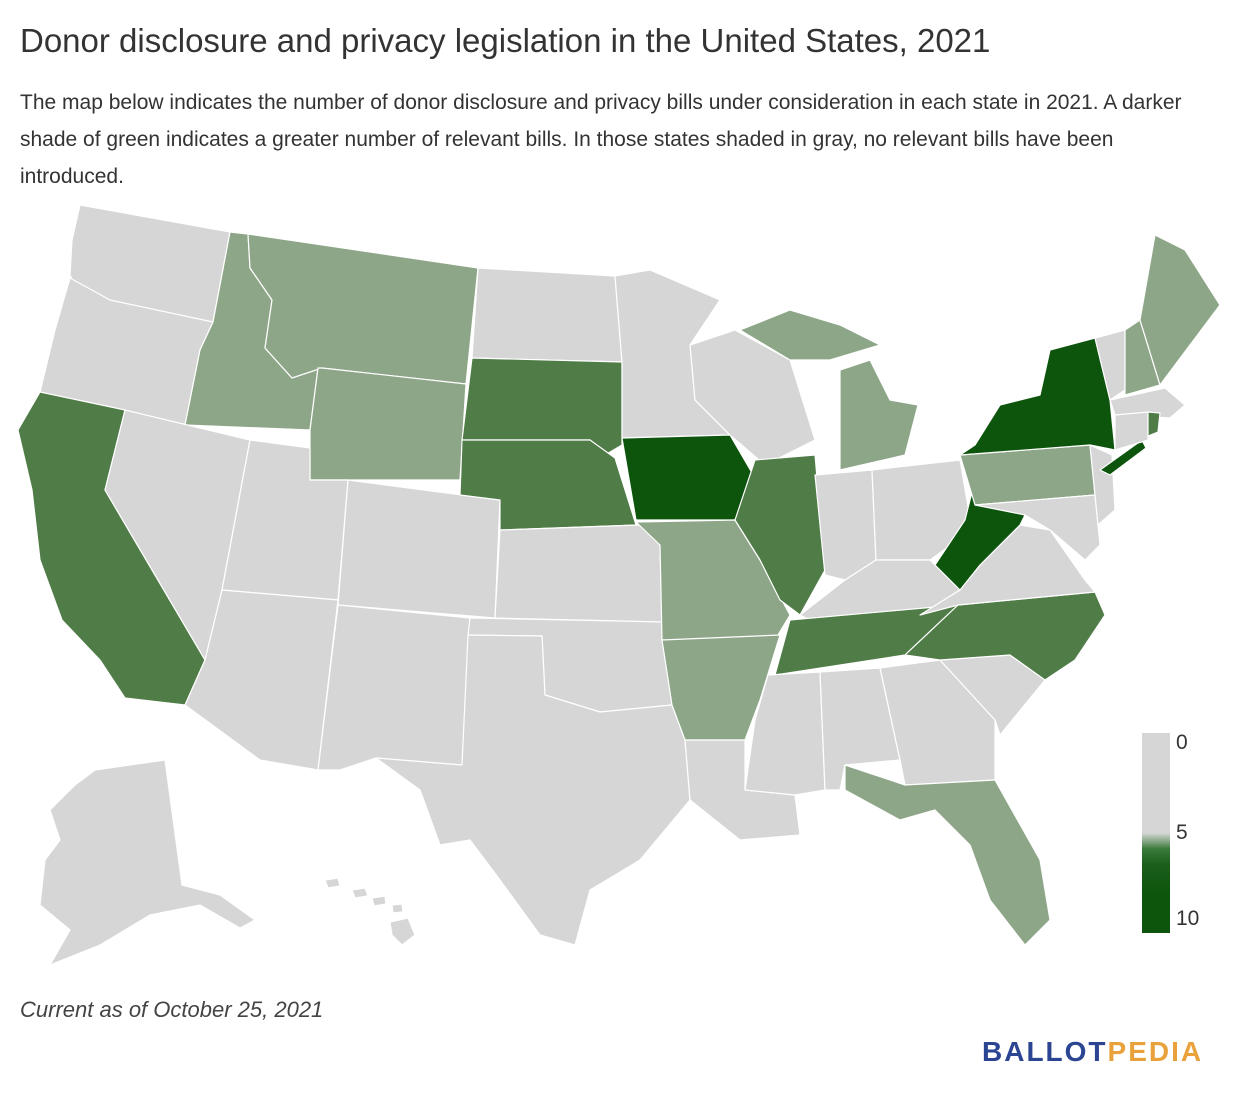 This screenshot has width=1240, height=1100. I want to click on state-new-york-long-island, so click(1123, 457).